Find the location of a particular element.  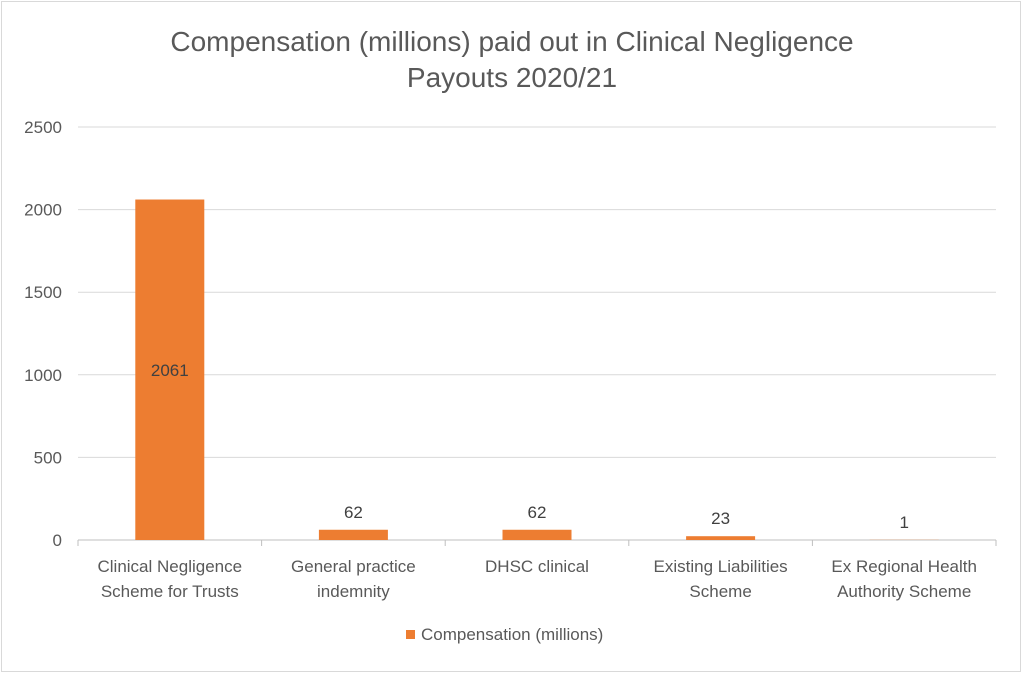

x-category-label: Ex Regional Health is located at coordinates (904, 566).